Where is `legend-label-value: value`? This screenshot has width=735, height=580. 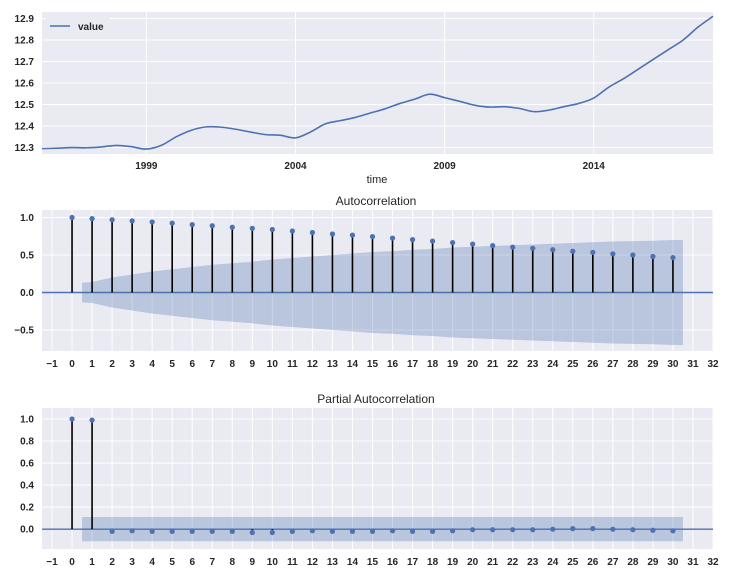 legend-label-value: value is located at coordinates (91, 27).